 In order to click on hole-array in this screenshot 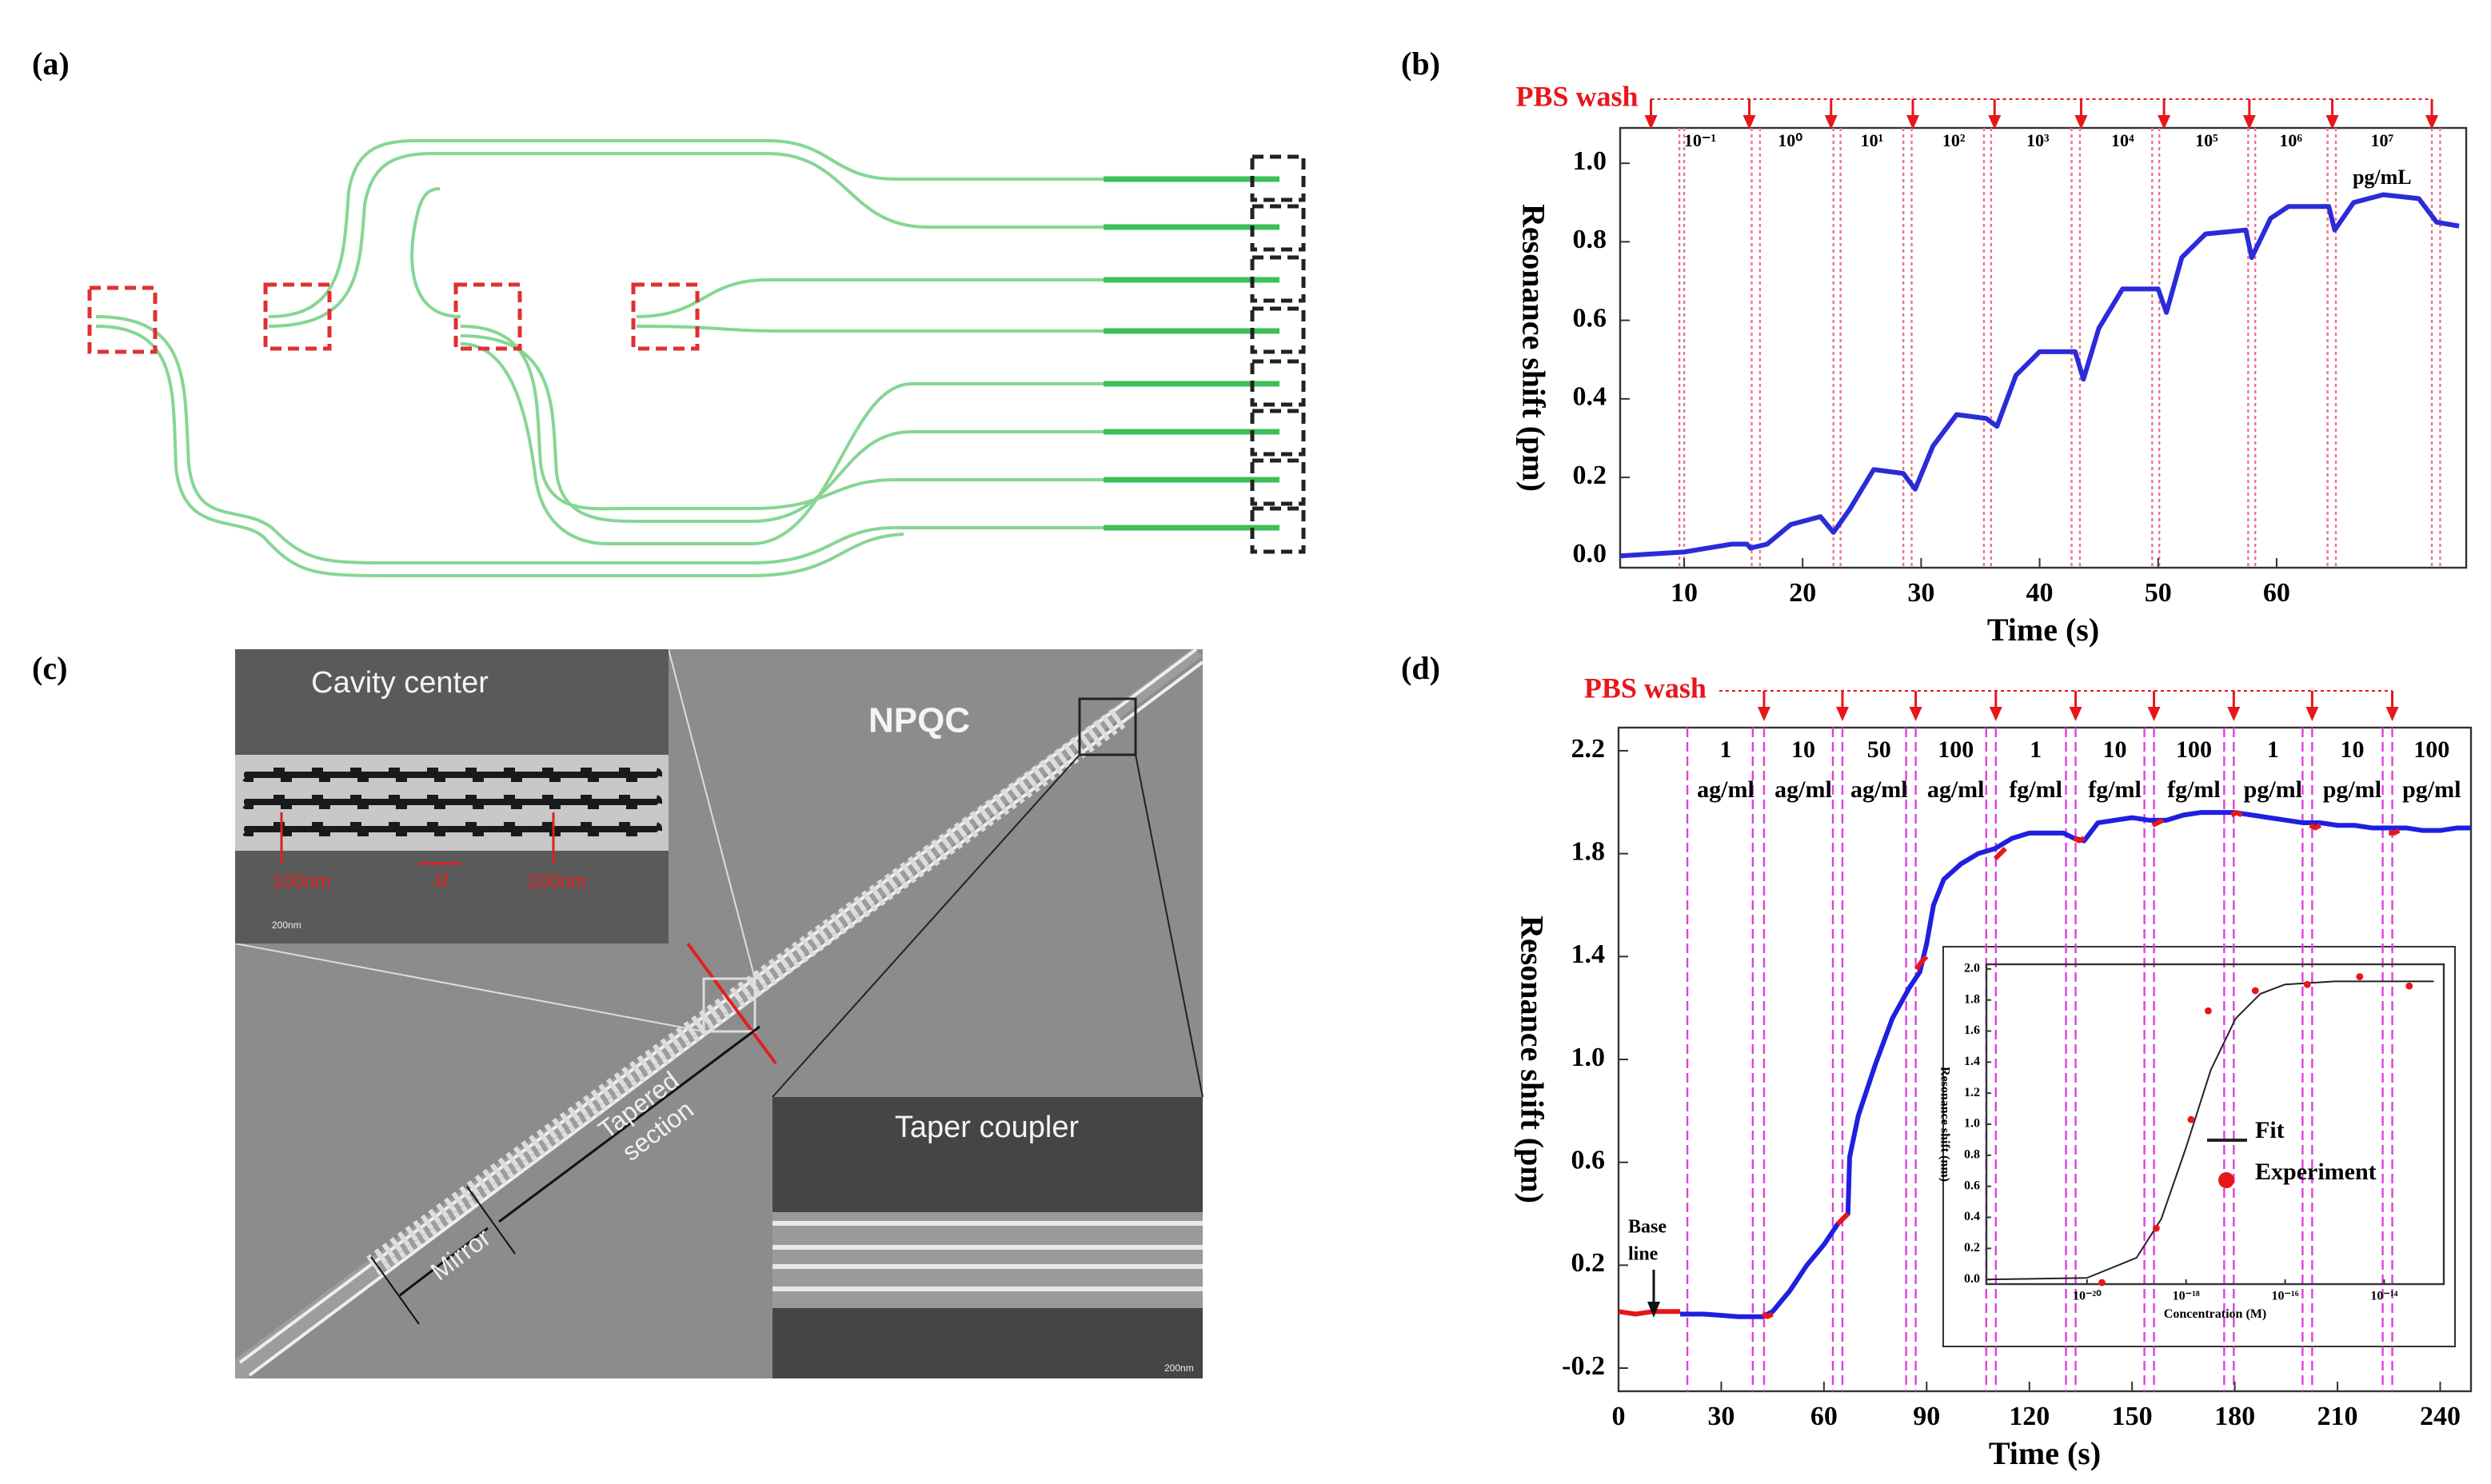, I will do `click(752, 998)`.